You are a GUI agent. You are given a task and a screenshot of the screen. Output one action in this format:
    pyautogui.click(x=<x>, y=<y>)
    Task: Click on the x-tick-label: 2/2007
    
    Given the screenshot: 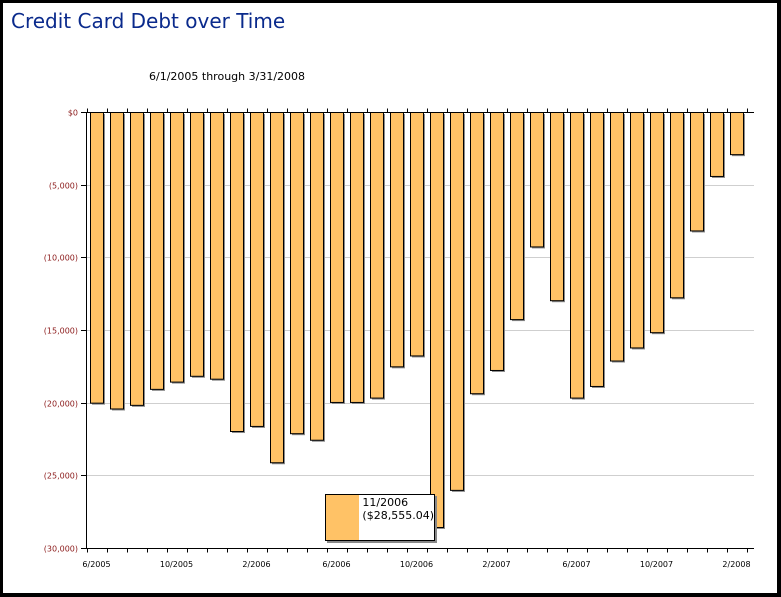 What is the action you would take?
    pyautogui.click(x=496, y=564)
    